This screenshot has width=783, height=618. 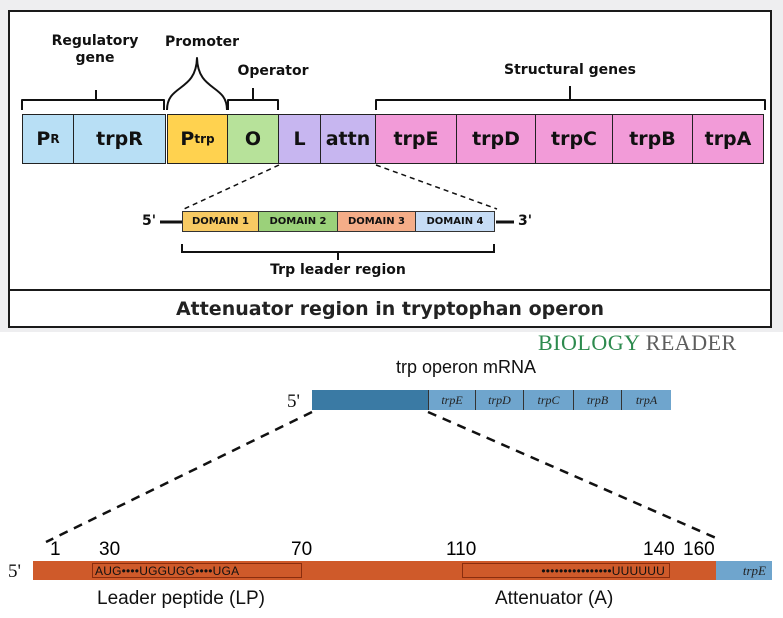 I want to click on position-30: 30, so click(x=110, y=549).